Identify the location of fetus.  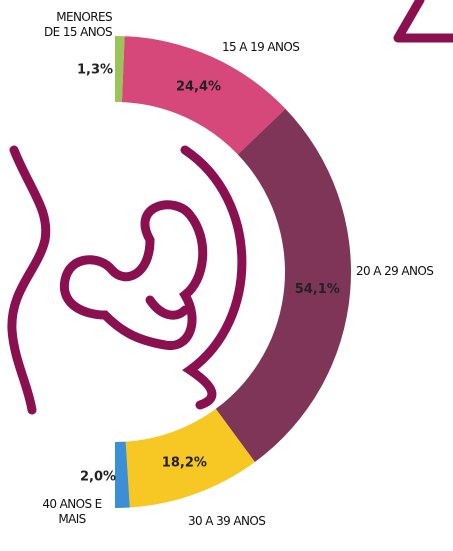
(133, 275).